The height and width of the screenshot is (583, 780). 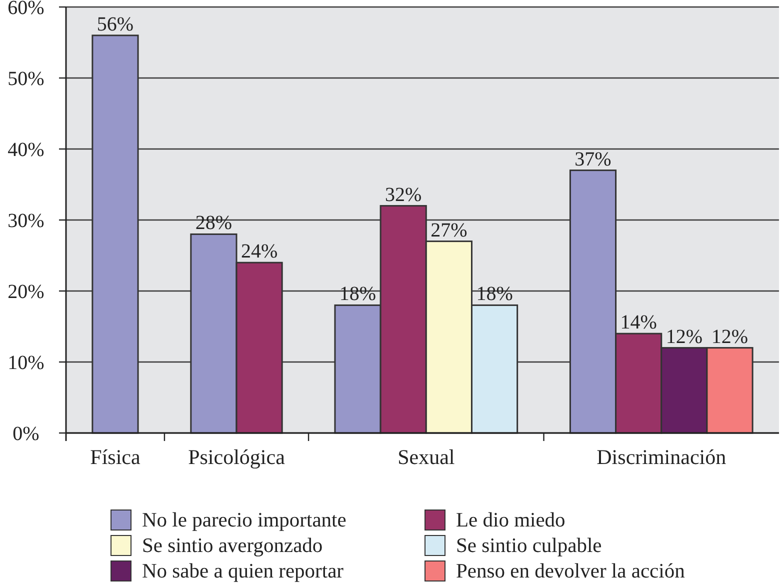 What do you see at coordinates (511, 521) in the screenshot?
I see `legend-label: Le dio miedo` at bounding box center [511, 521].